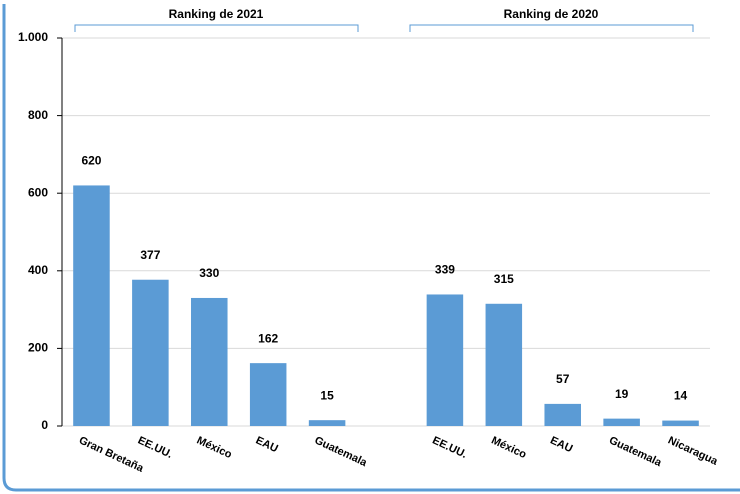 This screenshot has width=740, height=494. I want to click on y-tick-label: 400, so click(38, 270).